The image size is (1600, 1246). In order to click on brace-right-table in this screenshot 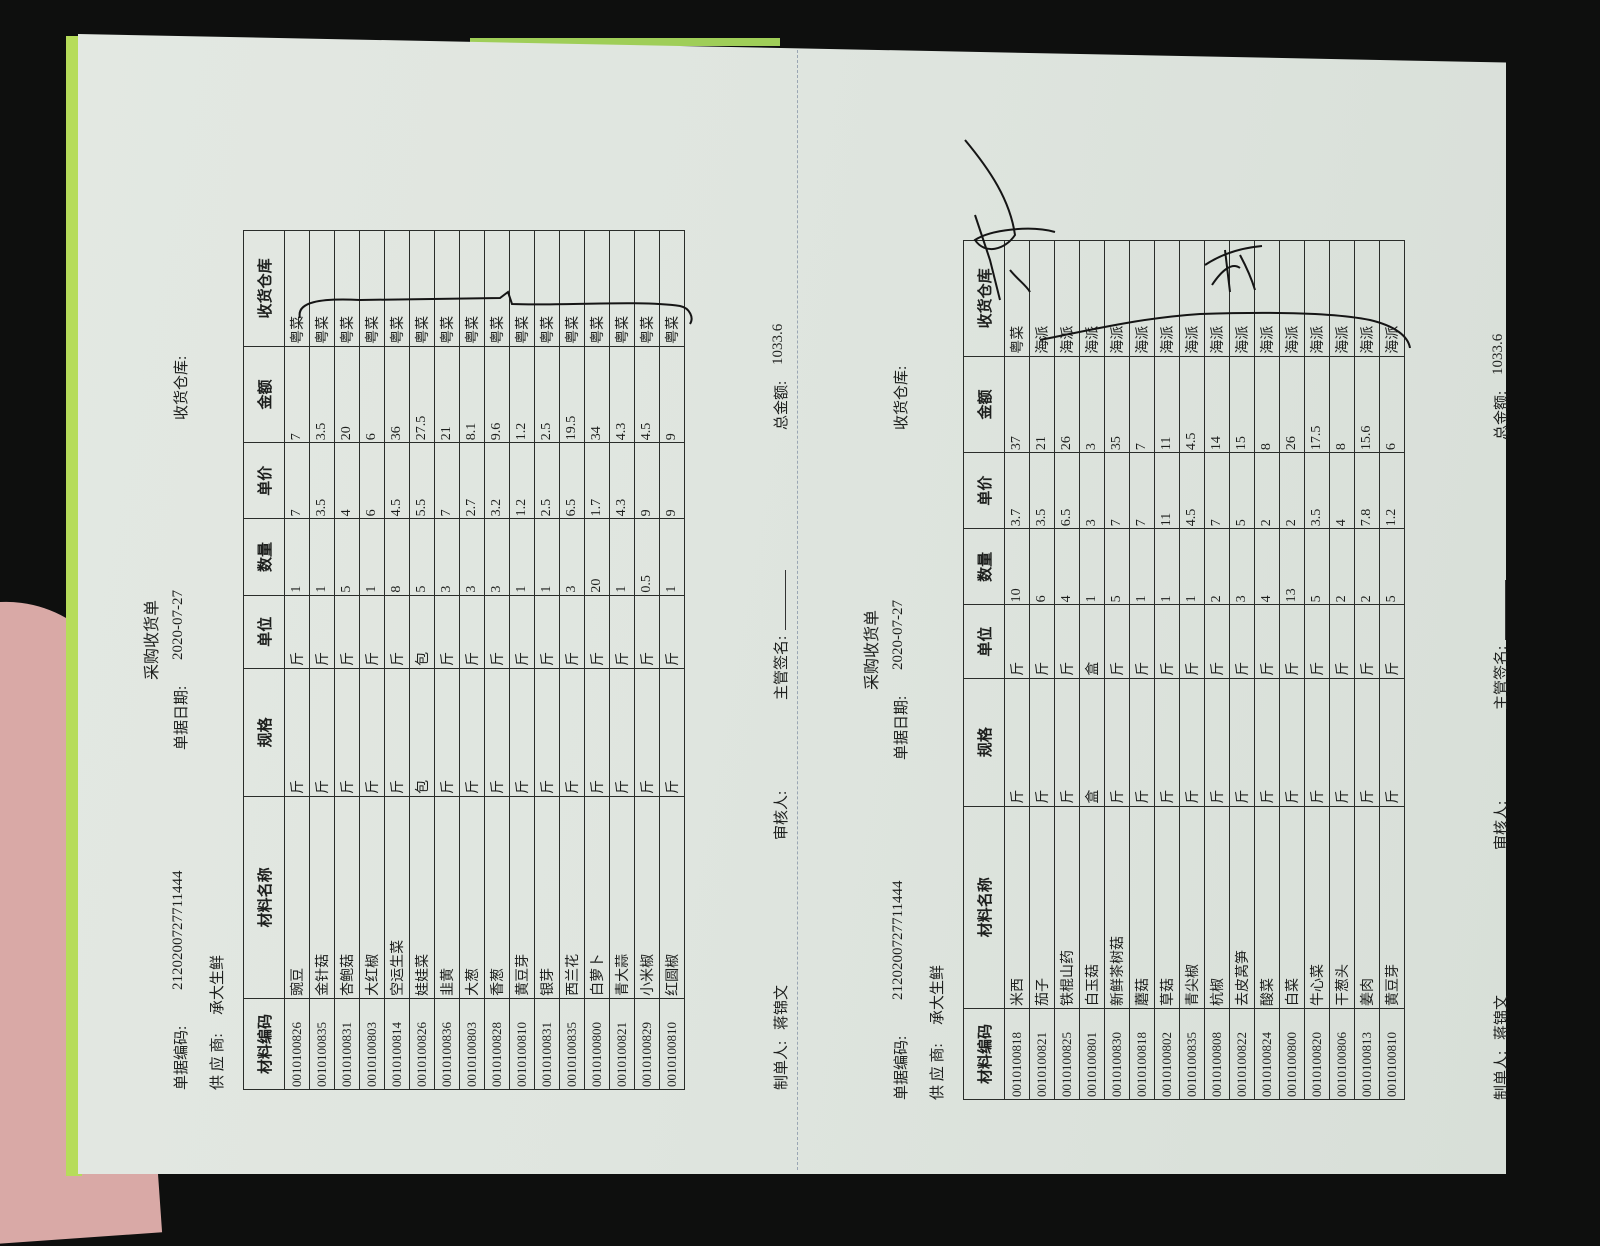, I will do `click(1225, 330)`.